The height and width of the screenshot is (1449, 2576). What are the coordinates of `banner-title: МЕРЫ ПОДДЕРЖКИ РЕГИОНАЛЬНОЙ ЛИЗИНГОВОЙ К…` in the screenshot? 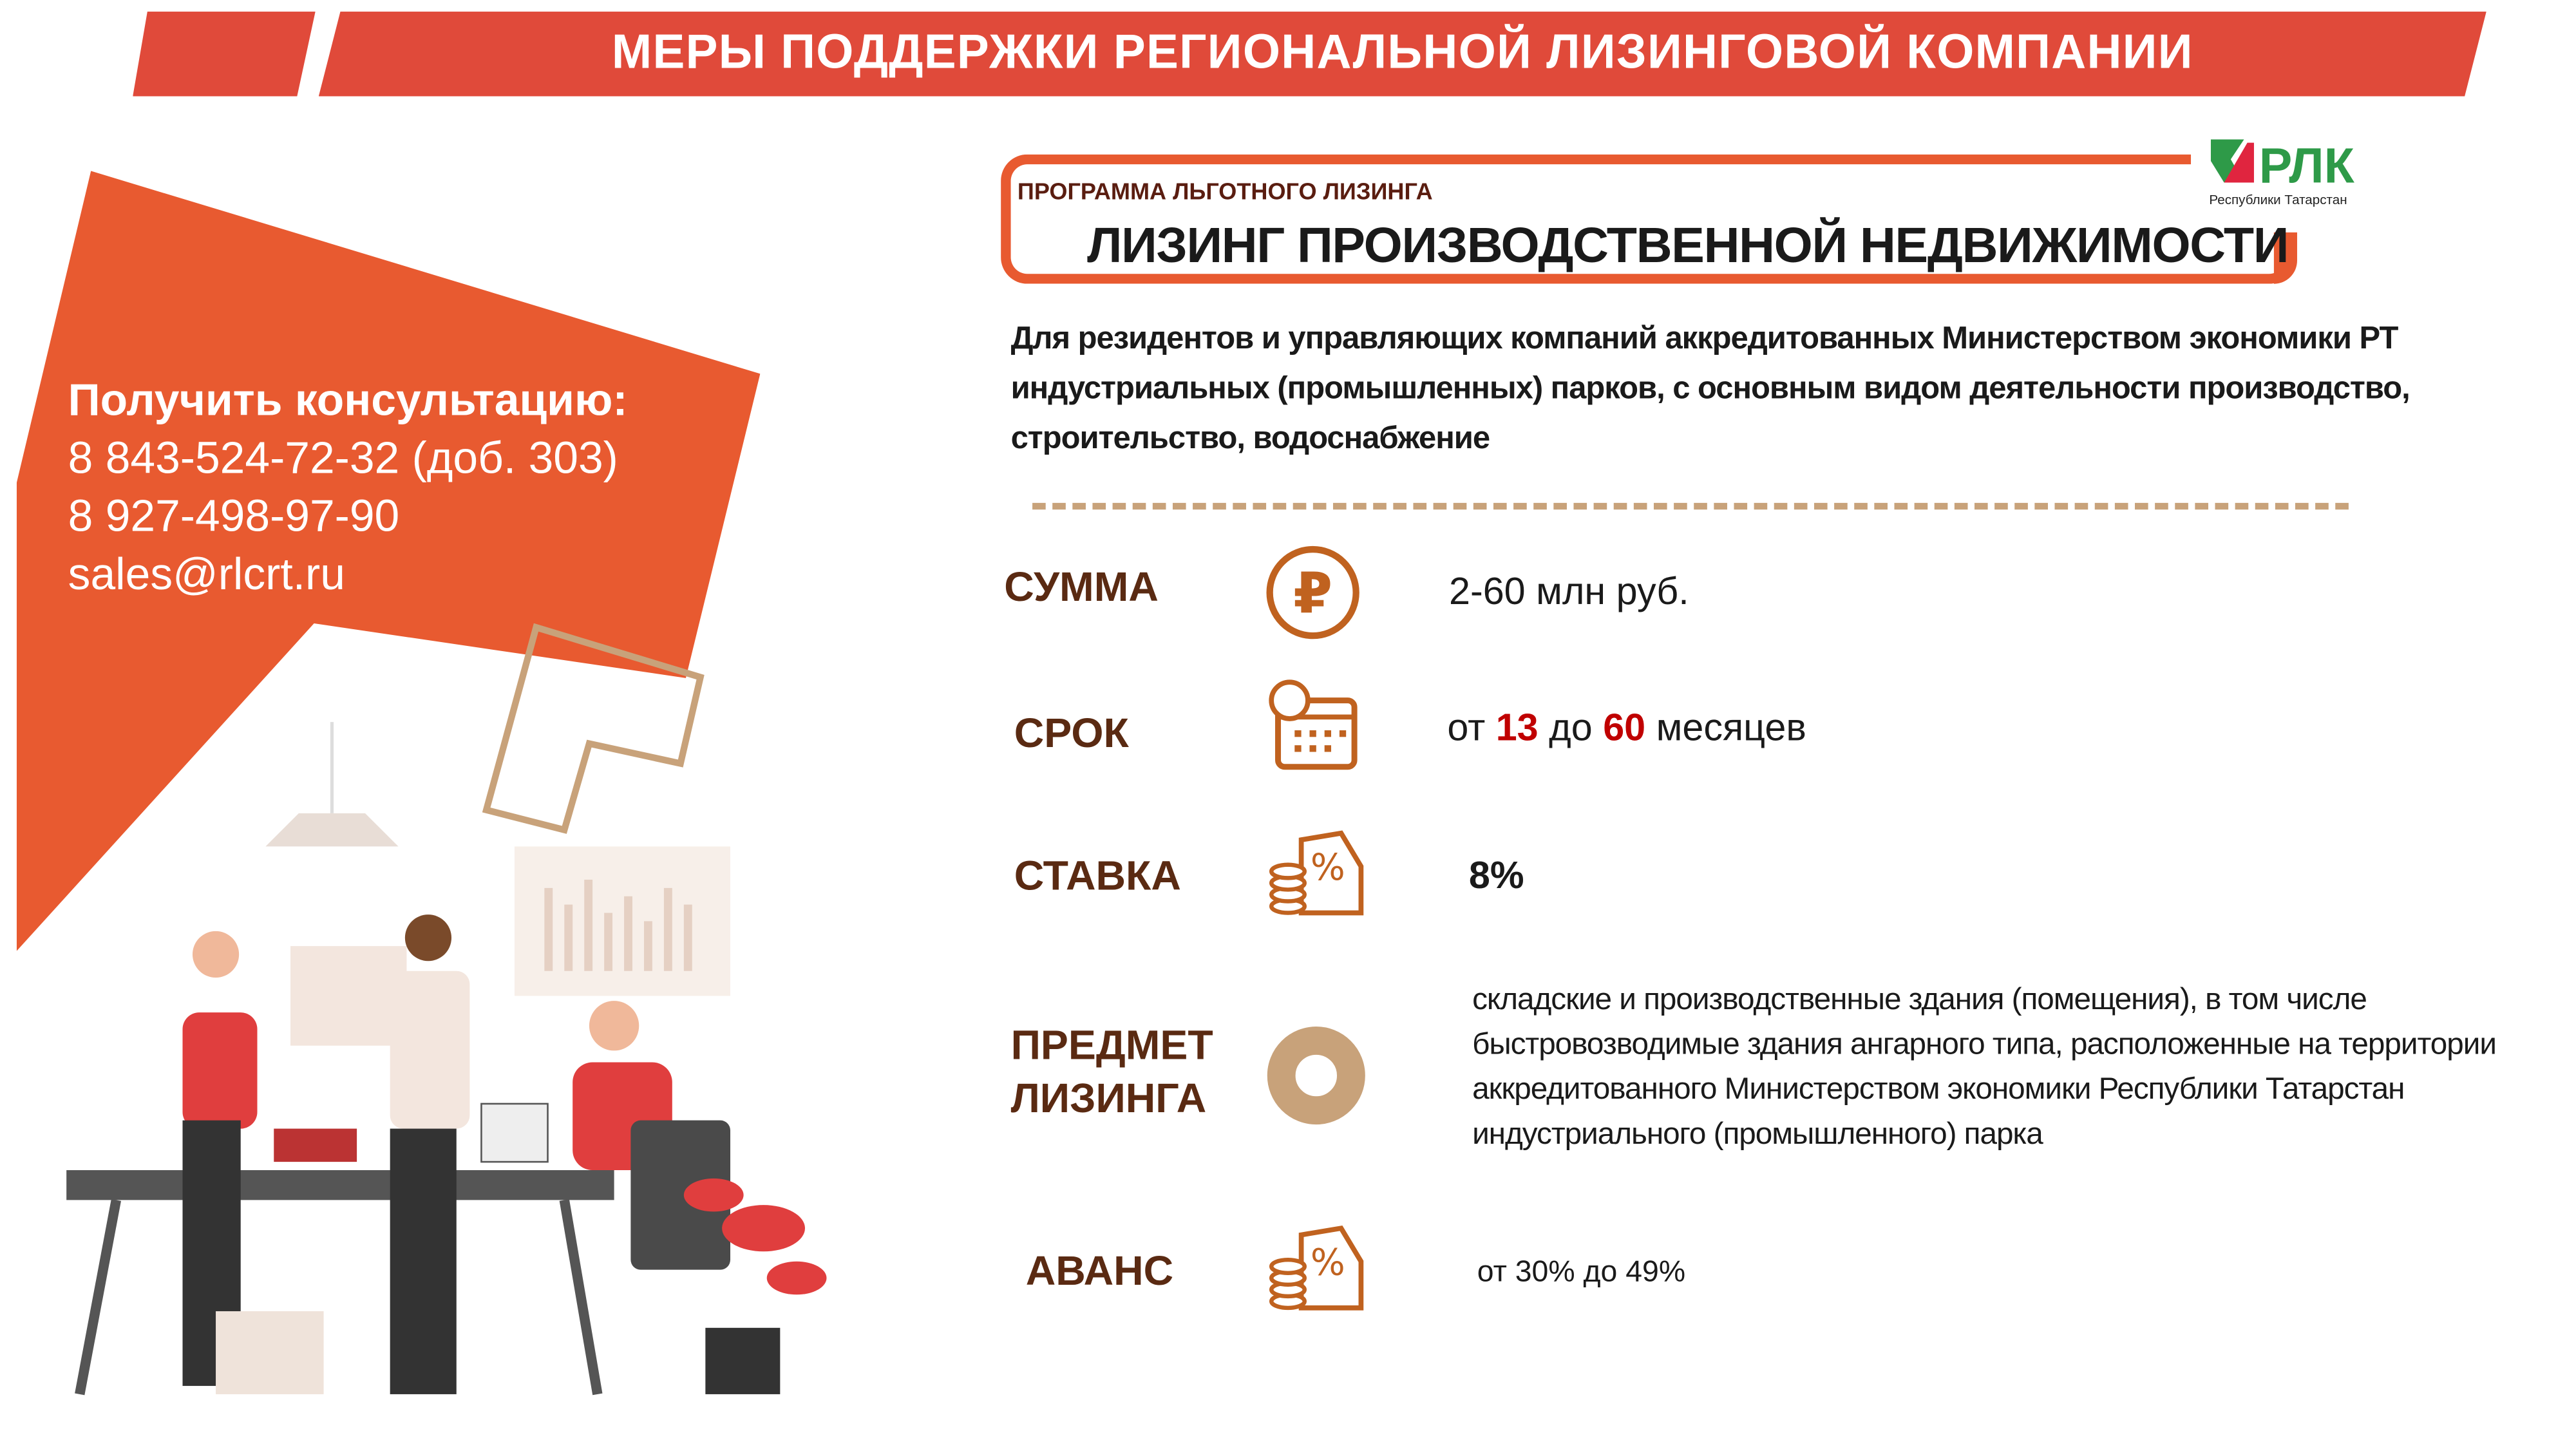 It's located at (1402, 53).